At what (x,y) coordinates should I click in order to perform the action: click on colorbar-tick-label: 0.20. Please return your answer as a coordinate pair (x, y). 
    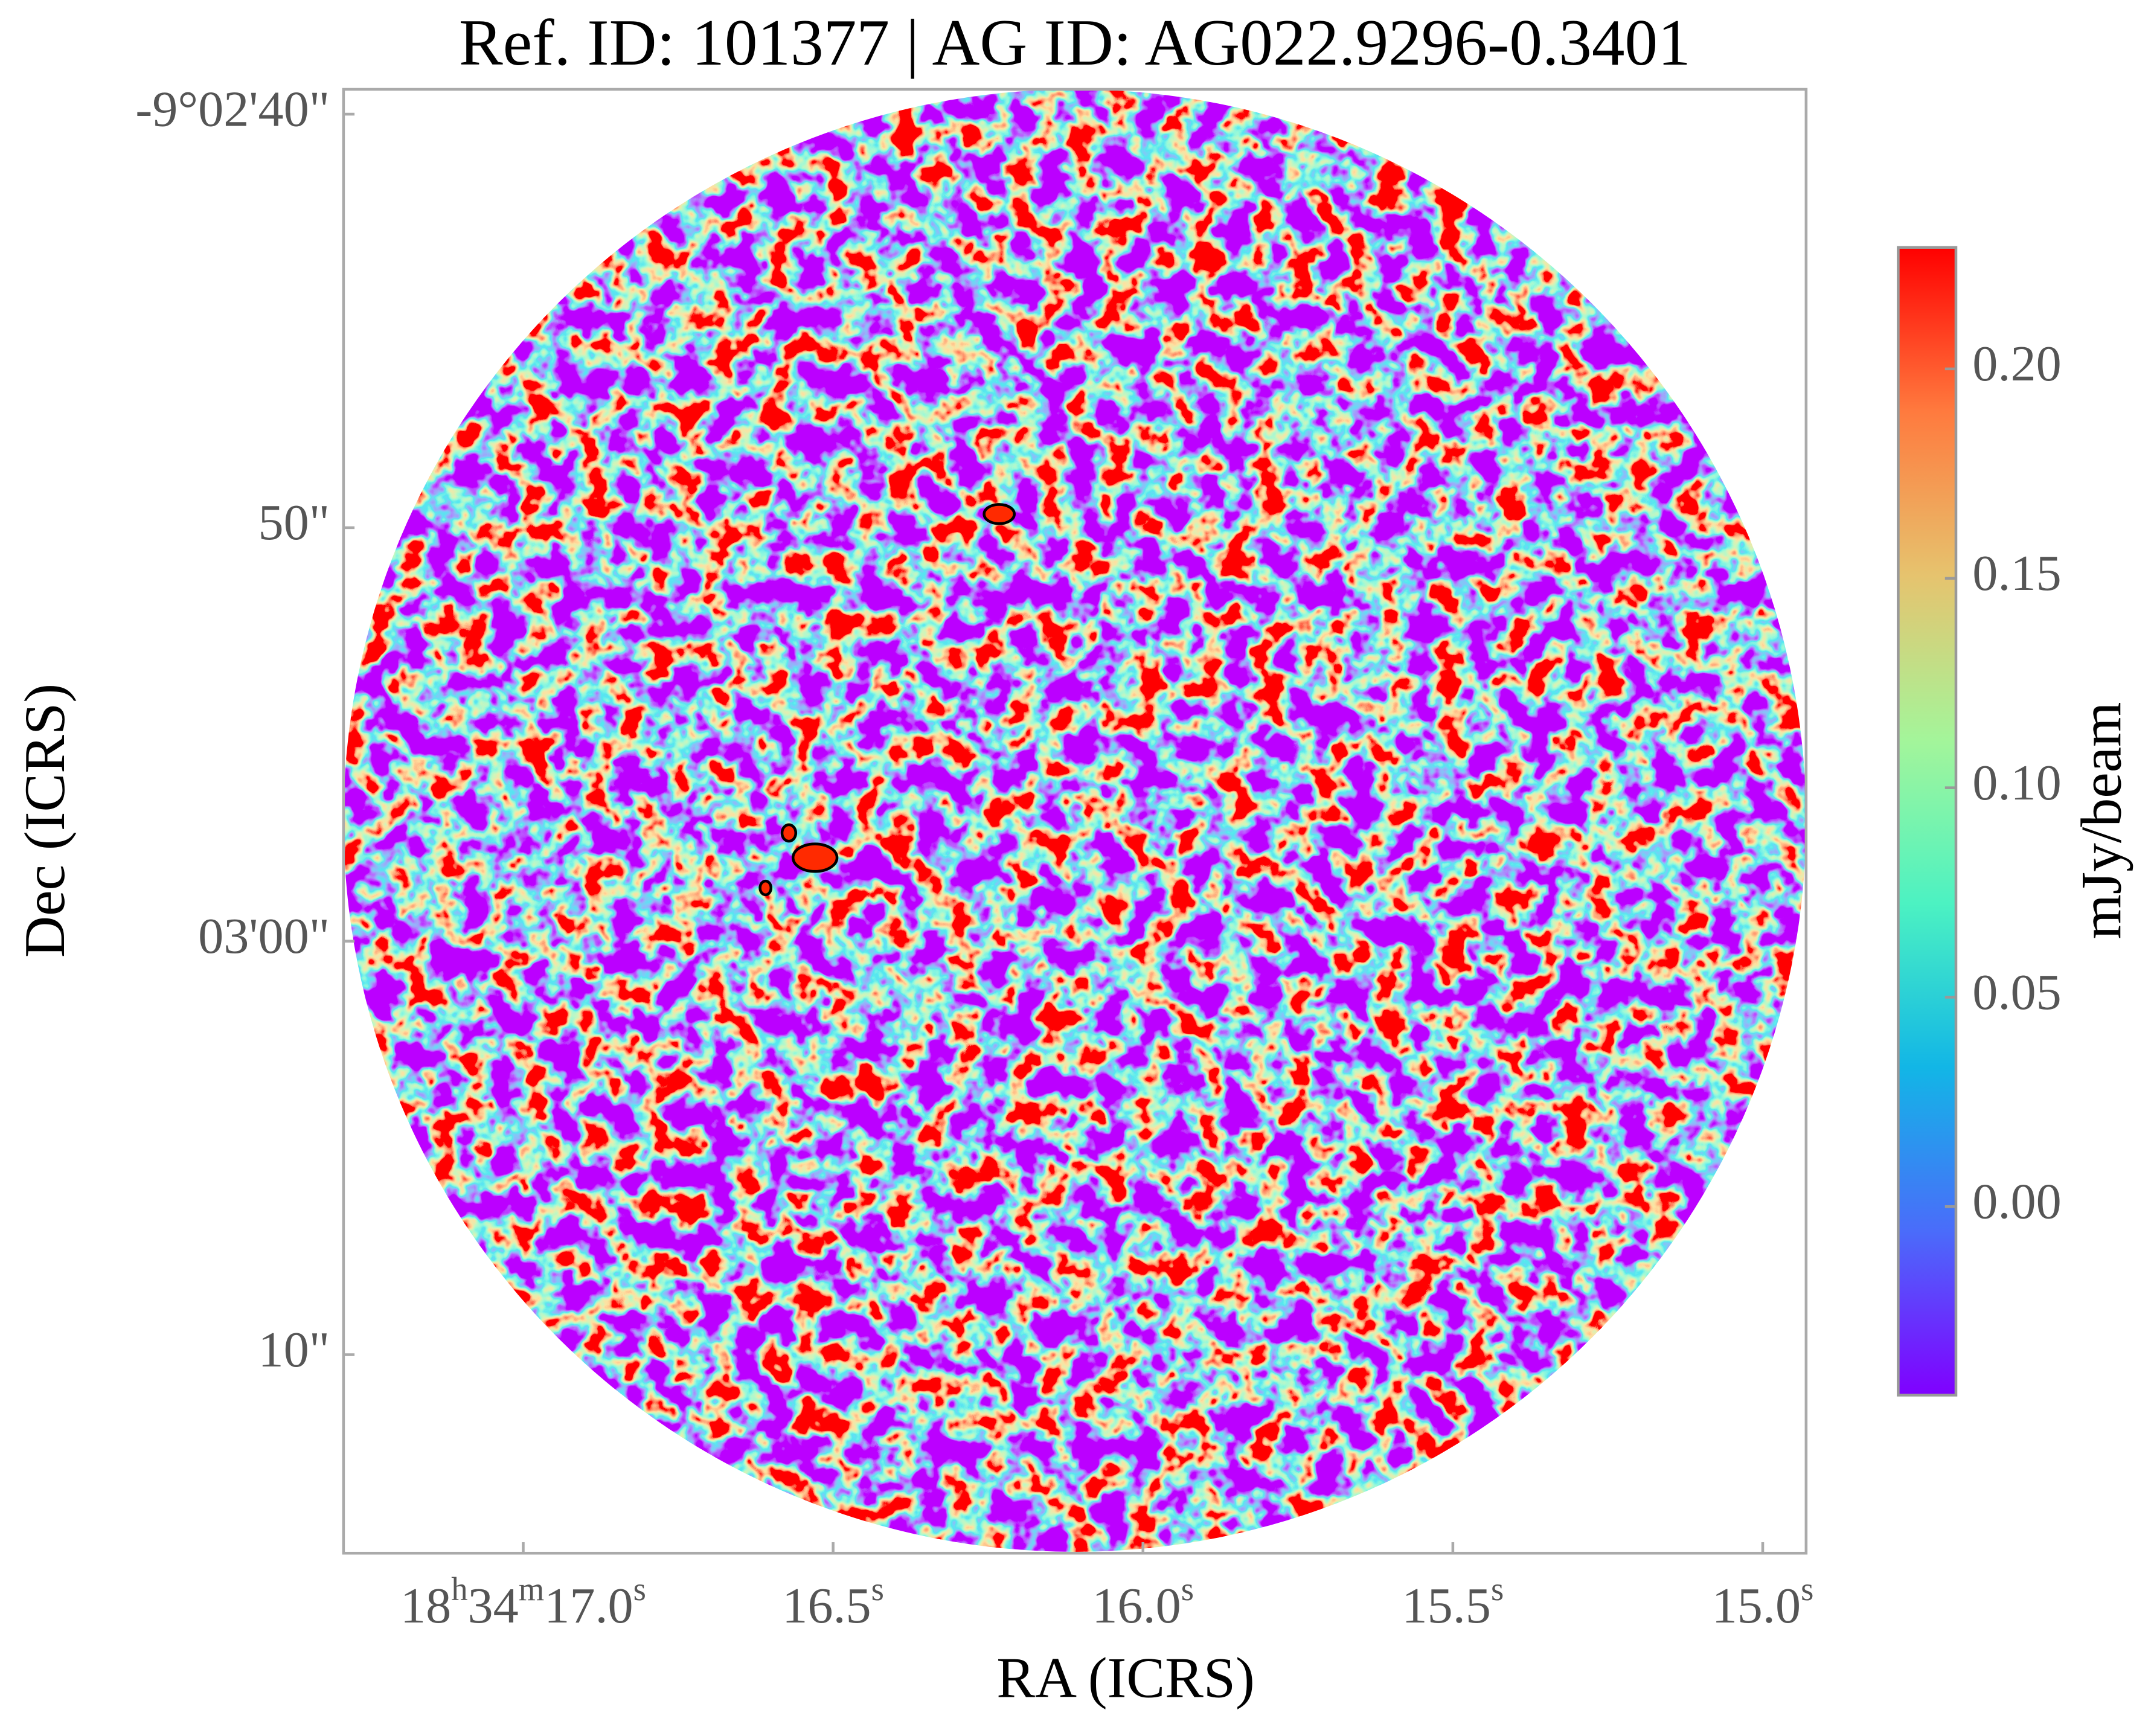
    Looking at the image, I should click on (2017, 364).